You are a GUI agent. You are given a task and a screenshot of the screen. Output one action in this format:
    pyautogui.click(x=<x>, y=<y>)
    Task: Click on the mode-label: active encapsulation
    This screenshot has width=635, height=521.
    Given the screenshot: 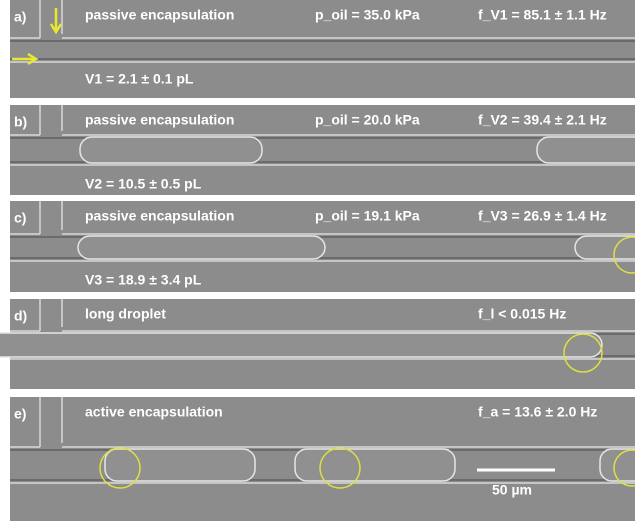 What is the action you would take?
    pyautogui.click(x=154, y=412)
    